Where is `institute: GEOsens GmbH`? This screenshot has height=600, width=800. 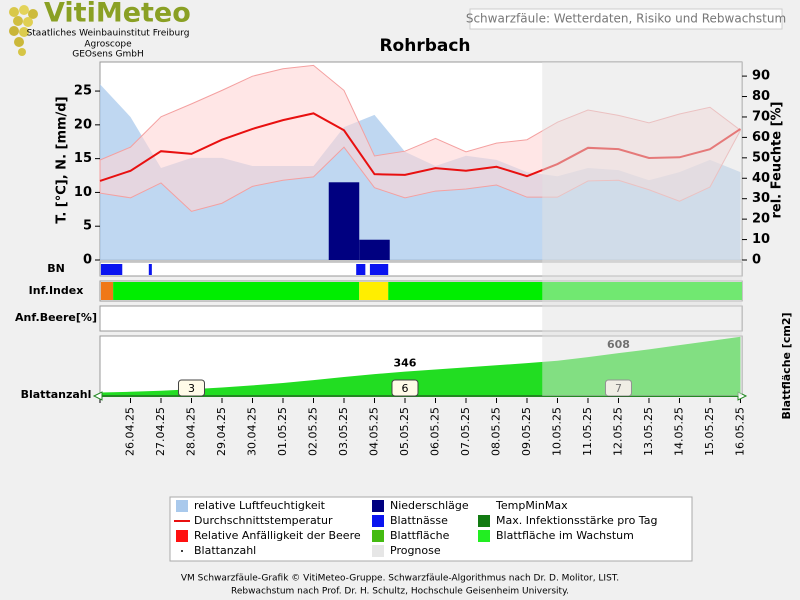
institute: GEOsens GmbH is located at coordinates (107, 55).